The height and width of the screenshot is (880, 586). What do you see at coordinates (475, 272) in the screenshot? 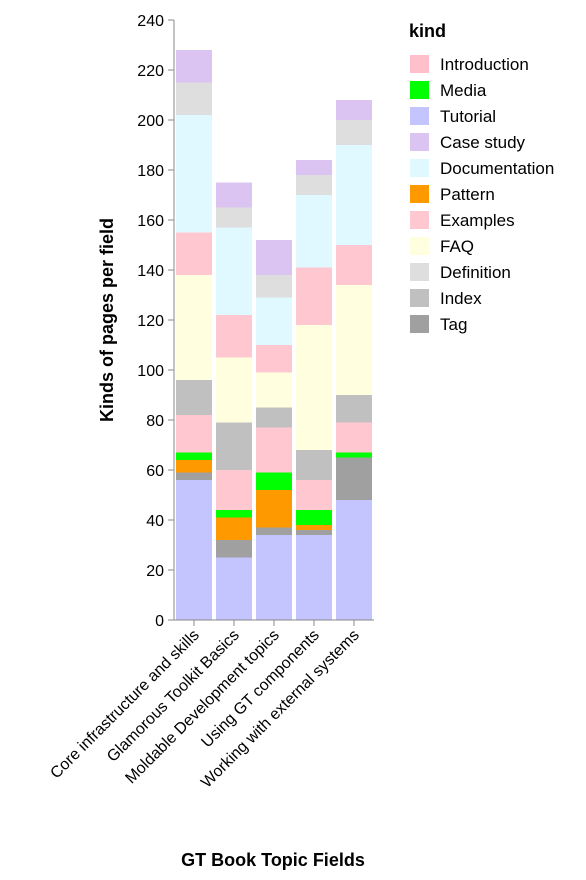
I see `legend-label-definition: Definition` at bounding box center [475, 272].